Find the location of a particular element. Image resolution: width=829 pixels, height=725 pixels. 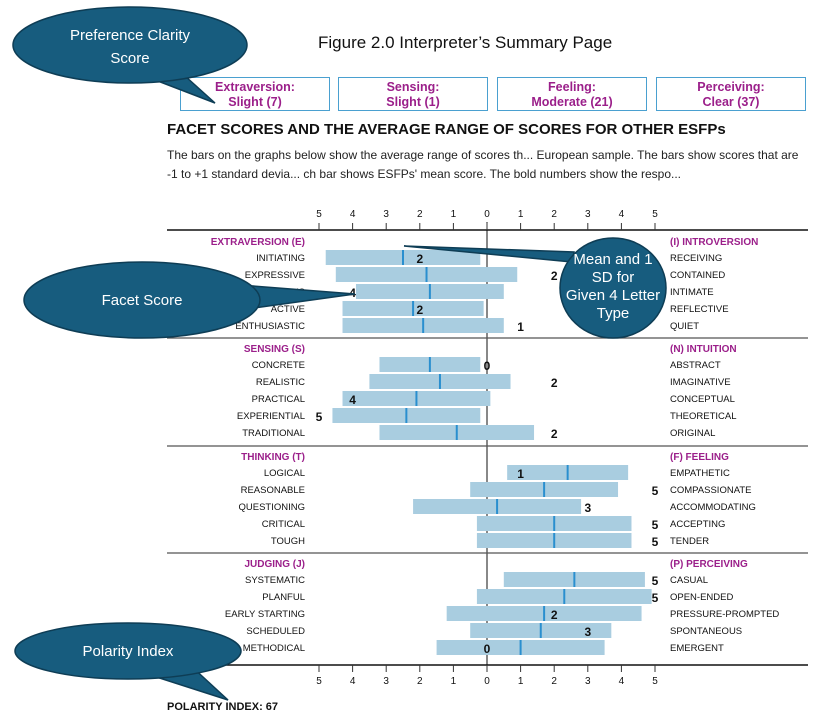

preference-dimension: Extraversion: is located at coordinates (255, 87).